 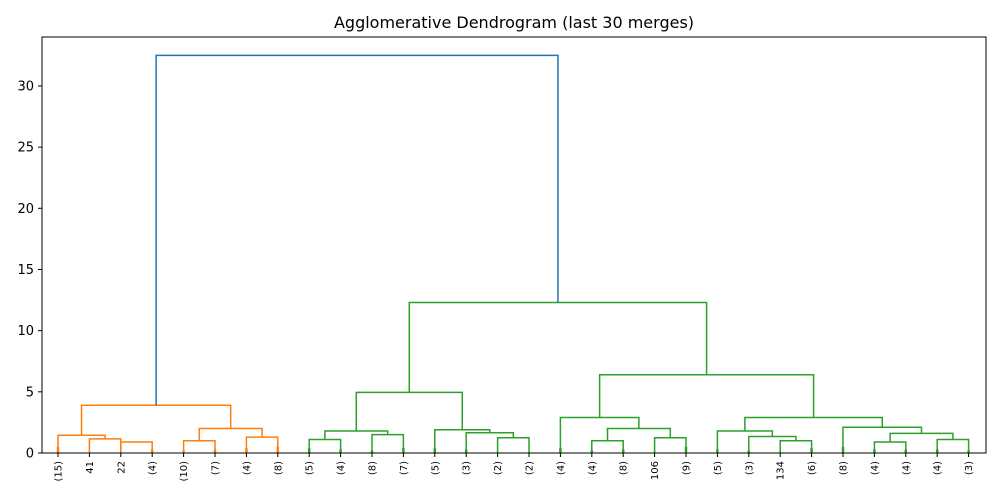 What do you see at coordinates (745, 441) in the screenshot?
I see `merge-link-m20` at bounding box center [745, 441].